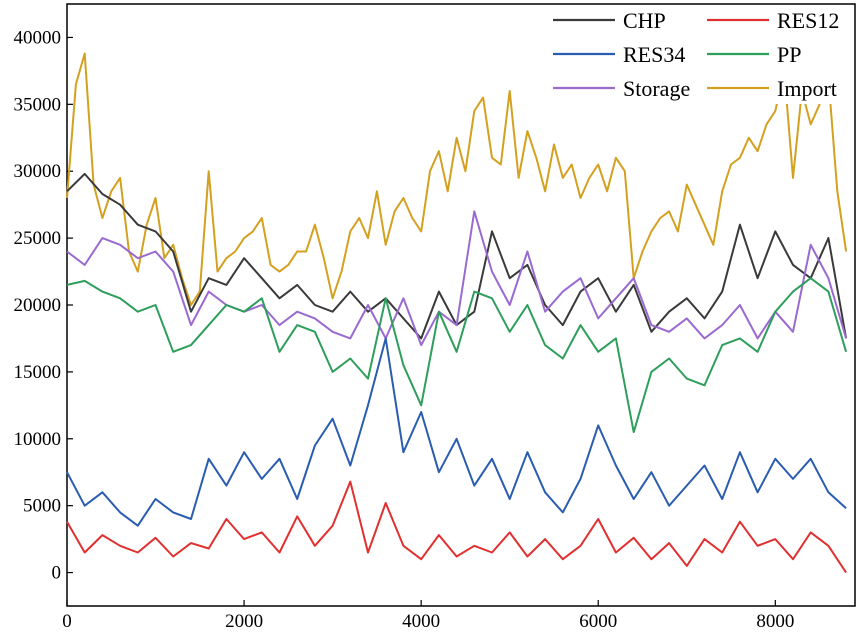 Image resolution: width=863 pixels, height=634 pixels. Describe the element at coordinates (38, 305) in the screenshot. I see `y-tick-label: 20000` at that location.